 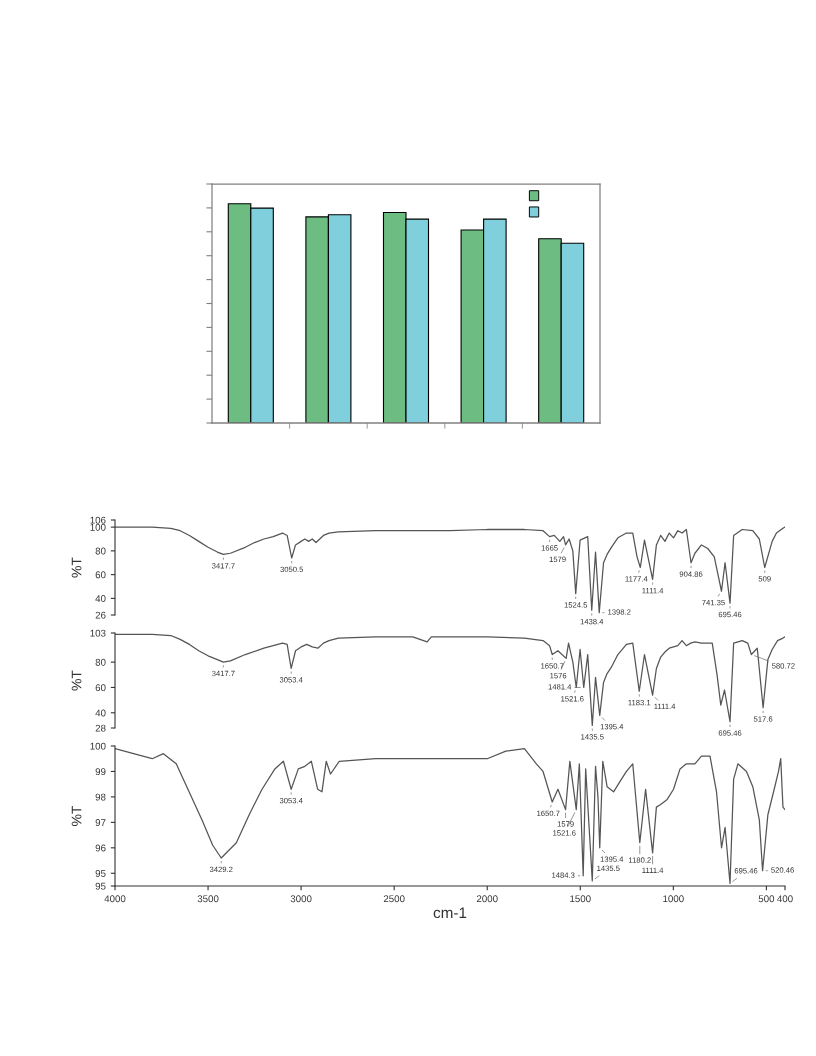 What do you see at coordinates (208, 899) in the screenshot?
I see `x-tick-label: 3500` at bounding box center [208, 899].